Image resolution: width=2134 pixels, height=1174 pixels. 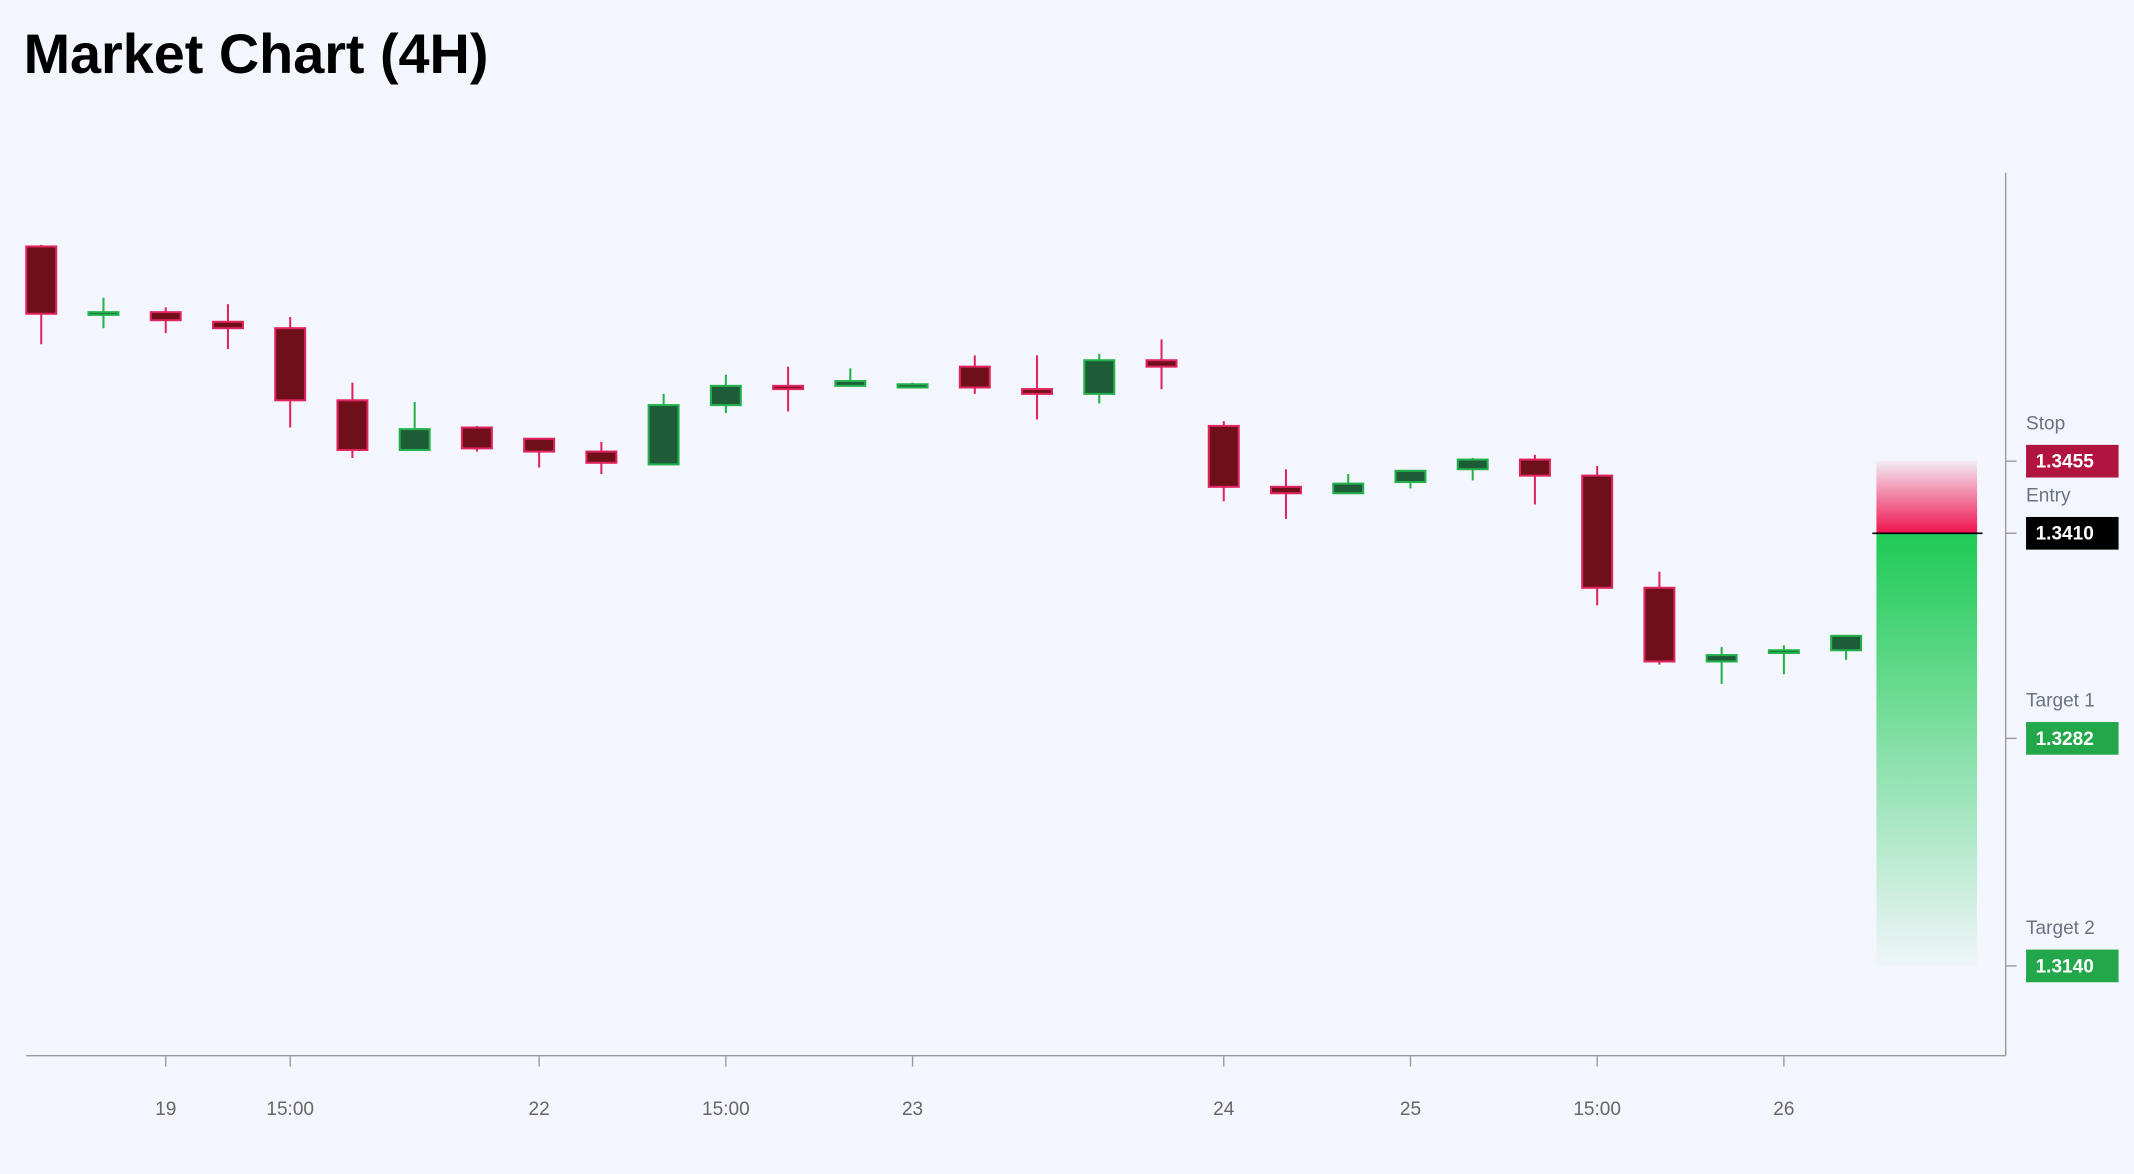 What do you see at coordinates (1410, 1109) in the screenshot?
I see `x-tick-label: 25` at bounding box center [1410, 1109].